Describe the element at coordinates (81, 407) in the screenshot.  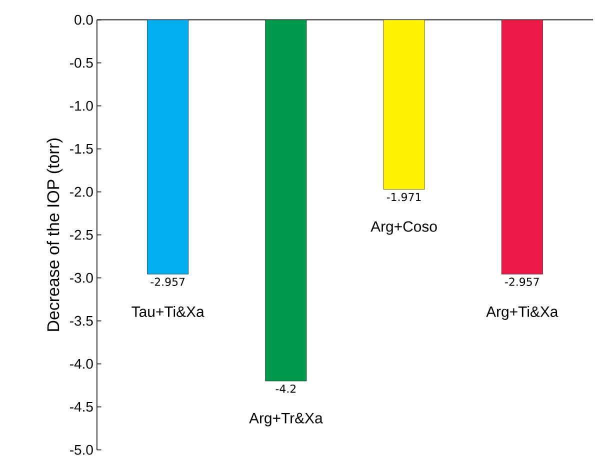
I see `y-tick-label: -4.5` at that location.